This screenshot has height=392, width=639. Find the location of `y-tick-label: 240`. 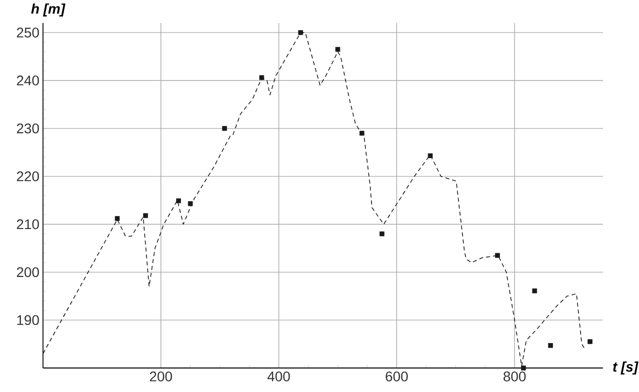

y-tick-label: 240 is located at coordinates (27, 81).